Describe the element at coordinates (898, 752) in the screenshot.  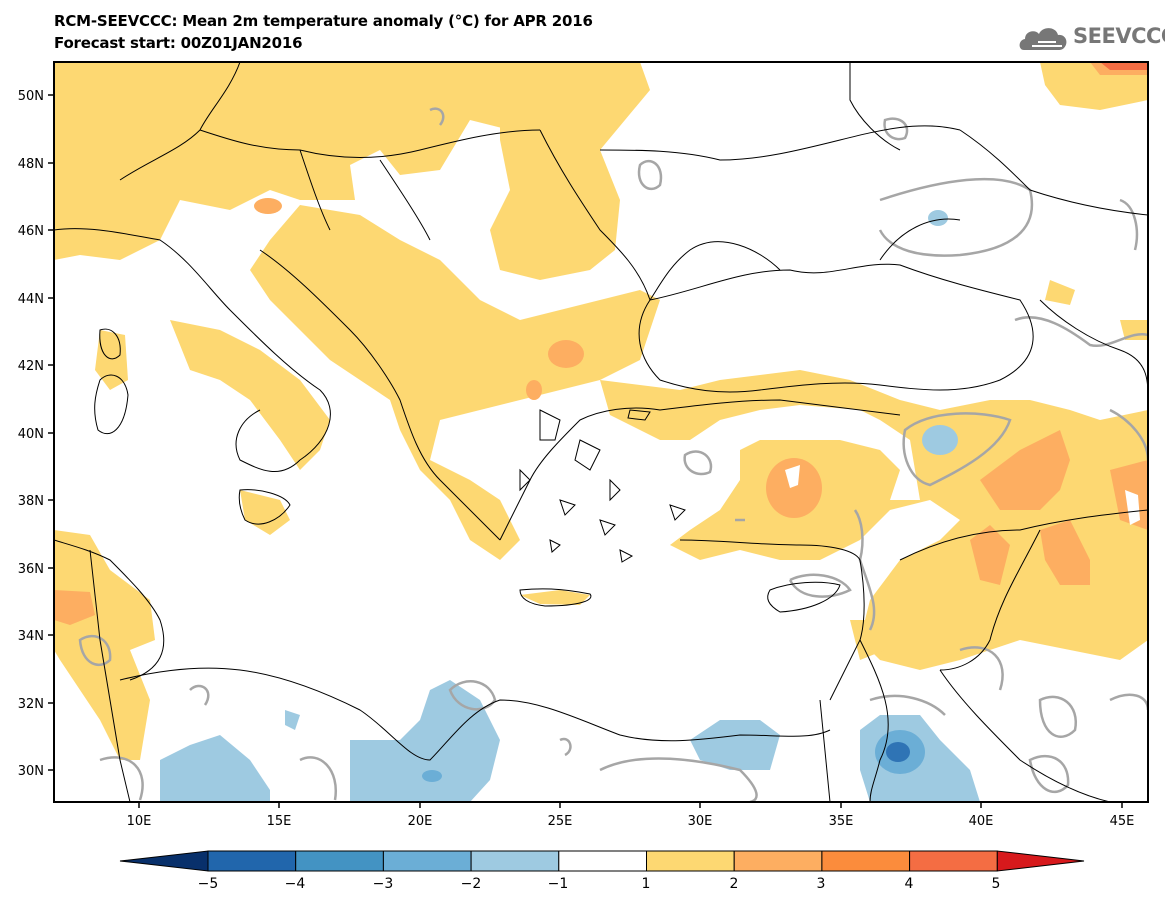
I see `cold-anomaly-minus3-minus4-area` at that location.